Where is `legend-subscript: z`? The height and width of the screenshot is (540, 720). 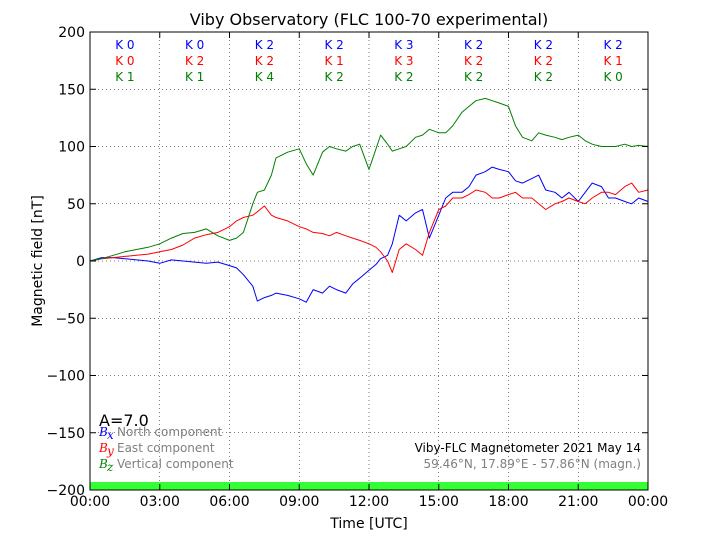 legend-subscript: z is located at coordinates (110, 467).